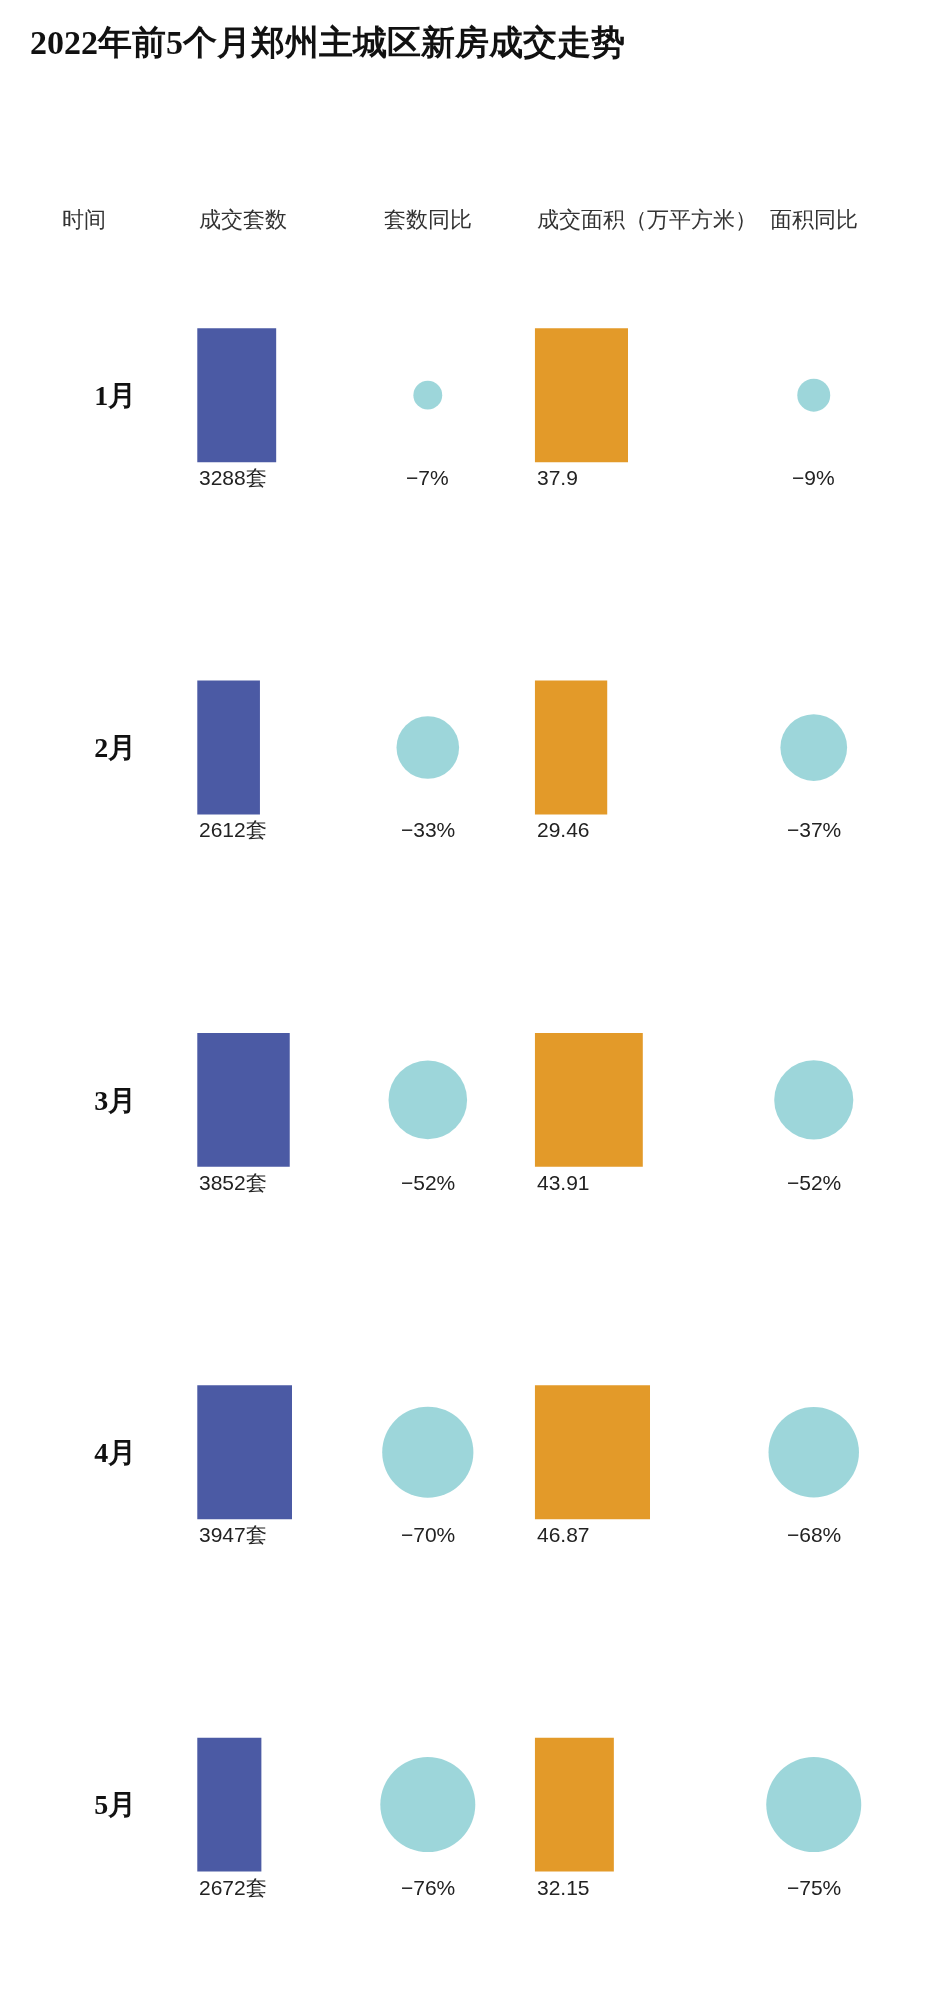  I want to click on y-tick-label: 1月, so click(115, 395).